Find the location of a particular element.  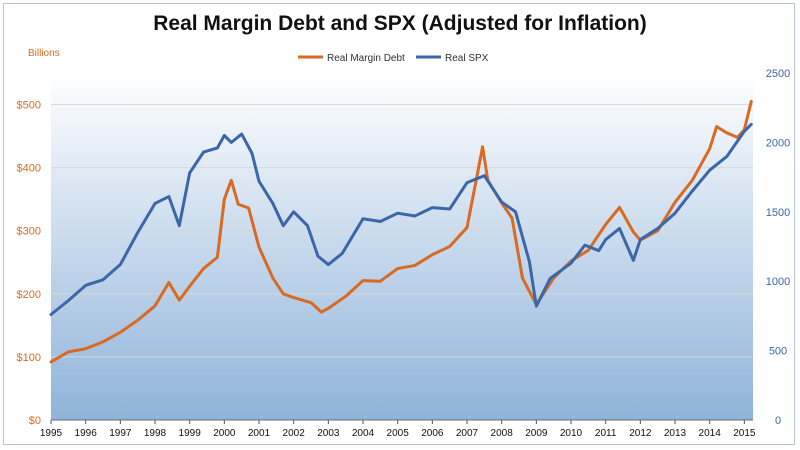

x-axis-tick-label: 2002 is located at coordinates (294, 433).